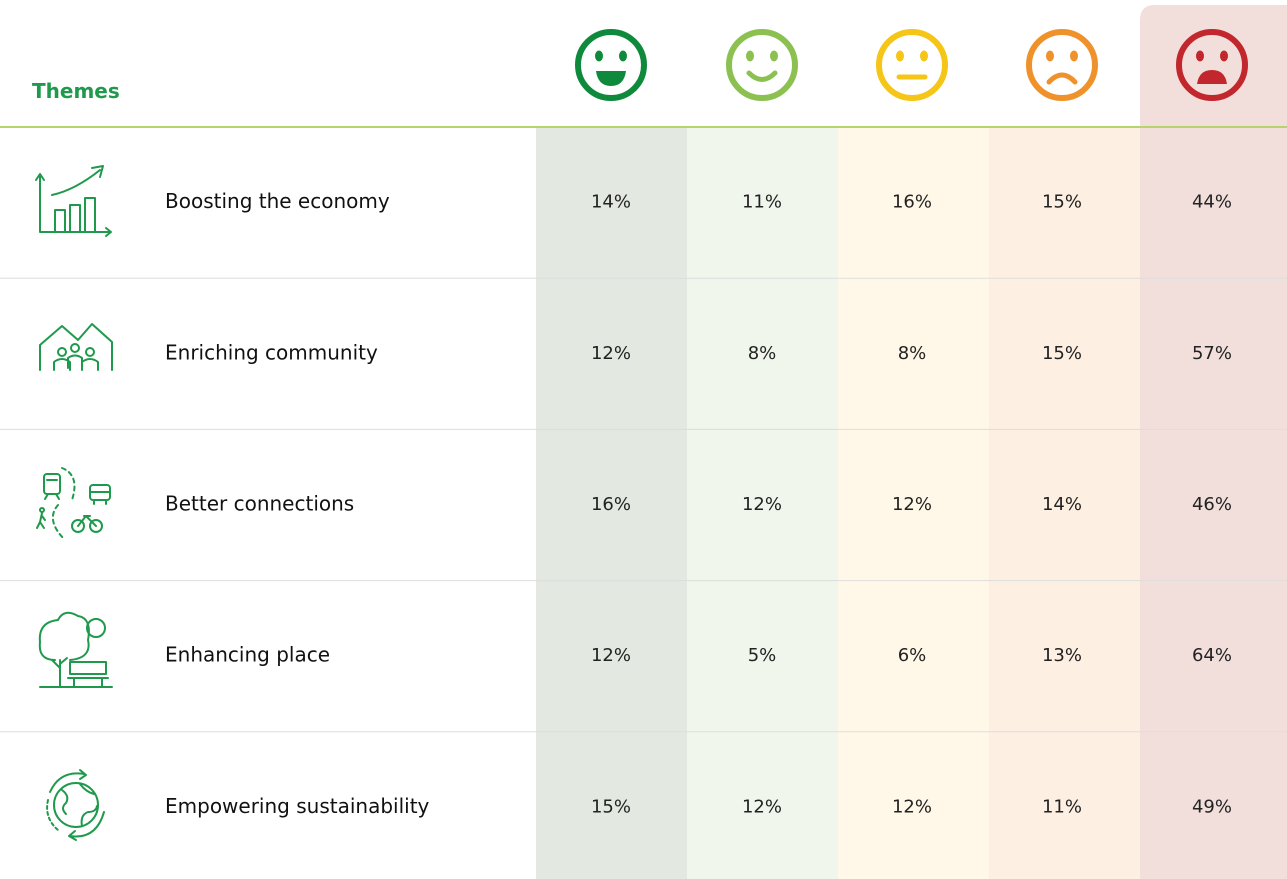 The height and width of the screenshot is (879, 1287). I want to click on theme-name: Empowering sustainability, so click(297, 806).